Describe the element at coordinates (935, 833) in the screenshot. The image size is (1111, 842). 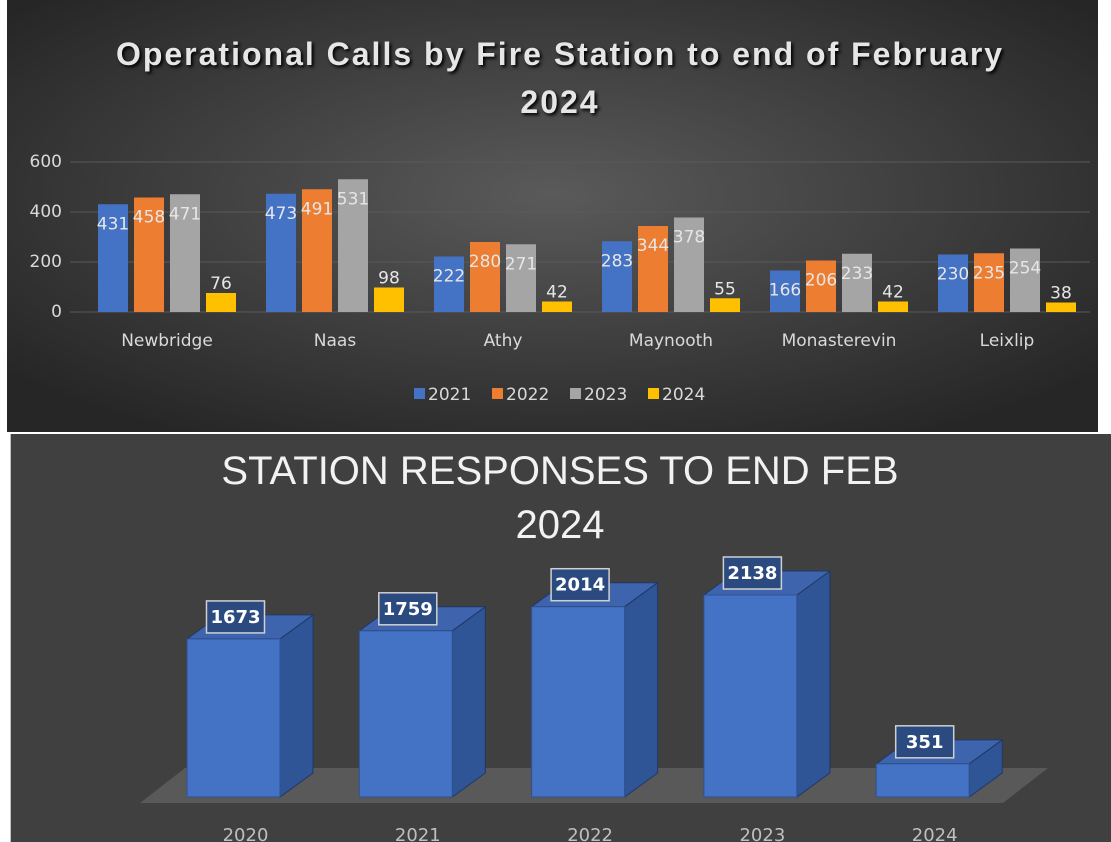
I see `x-tick-label: 2024` at that location.